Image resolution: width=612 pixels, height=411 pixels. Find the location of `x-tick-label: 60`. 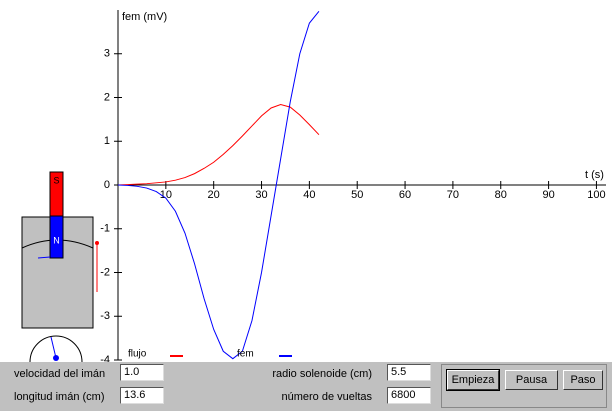

x-tick-label: 60 is located at coordinates (405, 195).